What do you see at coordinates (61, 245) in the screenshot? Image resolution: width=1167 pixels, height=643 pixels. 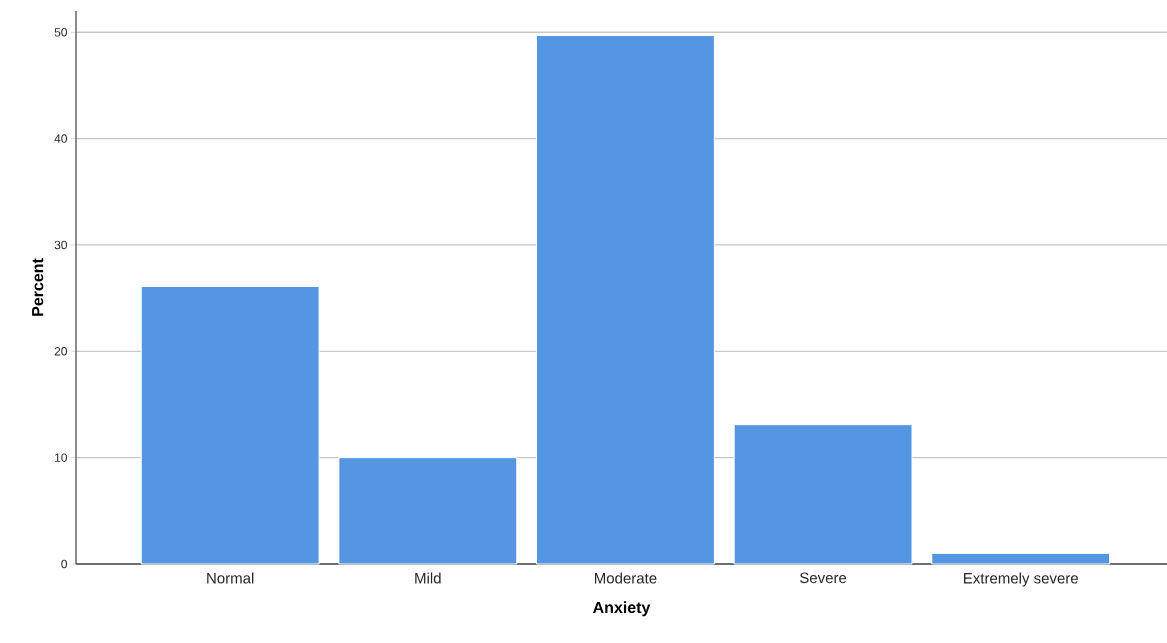 I see `y-tick-label: 30` at bounding box center [61, 245].